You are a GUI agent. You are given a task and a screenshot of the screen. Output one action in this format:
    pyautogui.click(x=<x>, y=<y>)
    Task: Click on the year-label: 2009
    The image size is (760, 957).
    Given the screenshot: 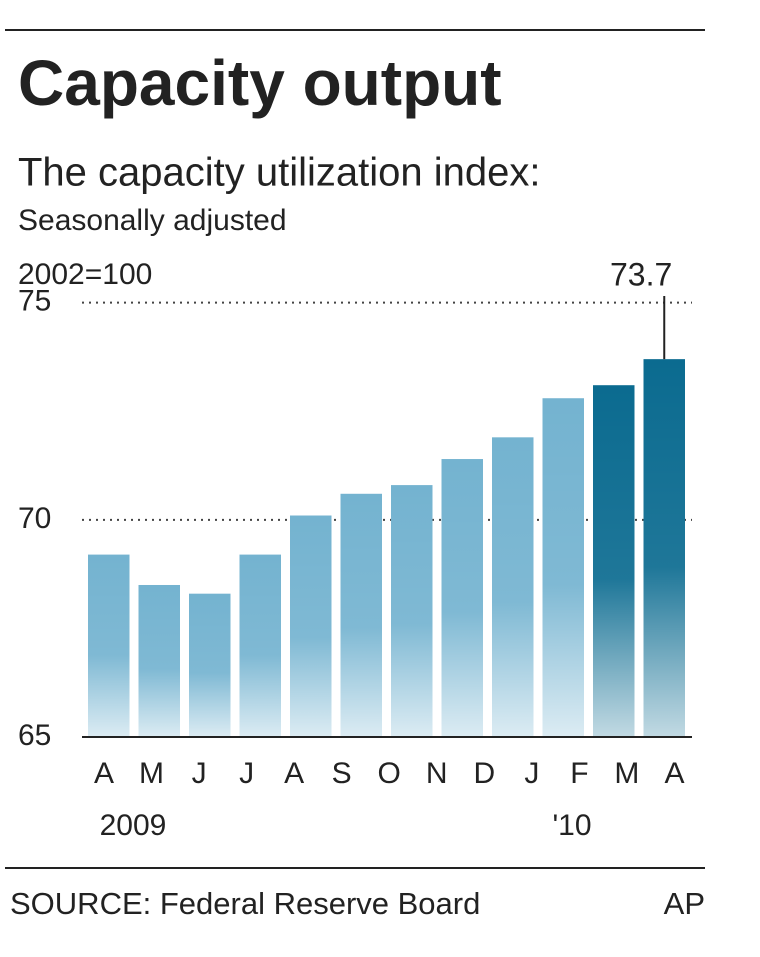 What is the action you would take?
    pyautogui.click(x=133, y=825)
    